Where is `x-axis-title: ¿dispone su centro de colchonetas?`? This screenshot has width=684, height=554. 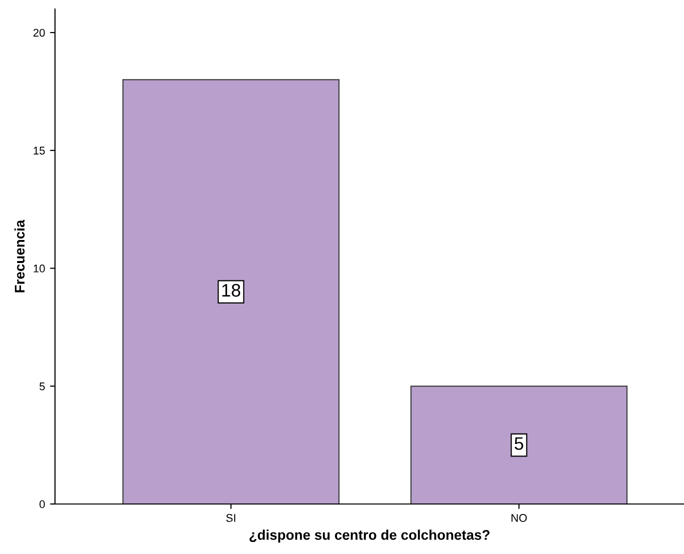
x-axis-title: ¿dispone su centro de colchonetas? is located at coordinates (370, 536).